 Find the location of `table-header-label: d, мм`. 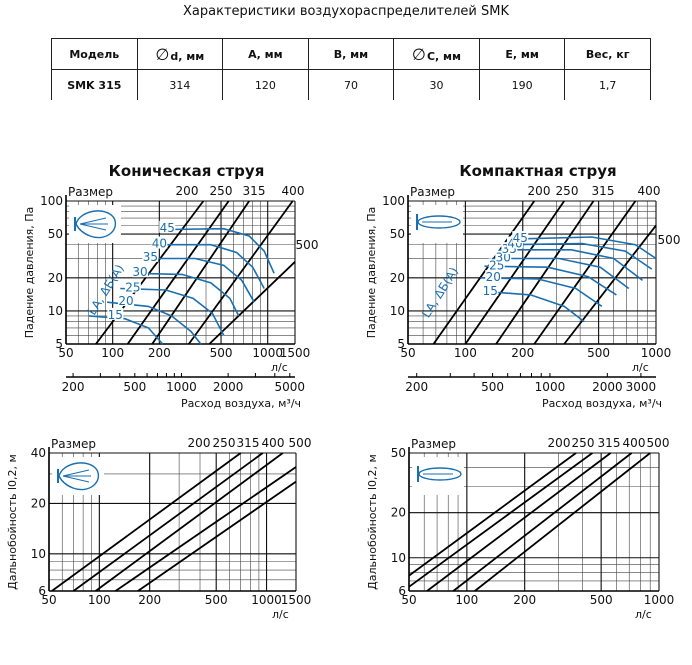

table-header-label: d, мм is located at coordinates (187, 56).